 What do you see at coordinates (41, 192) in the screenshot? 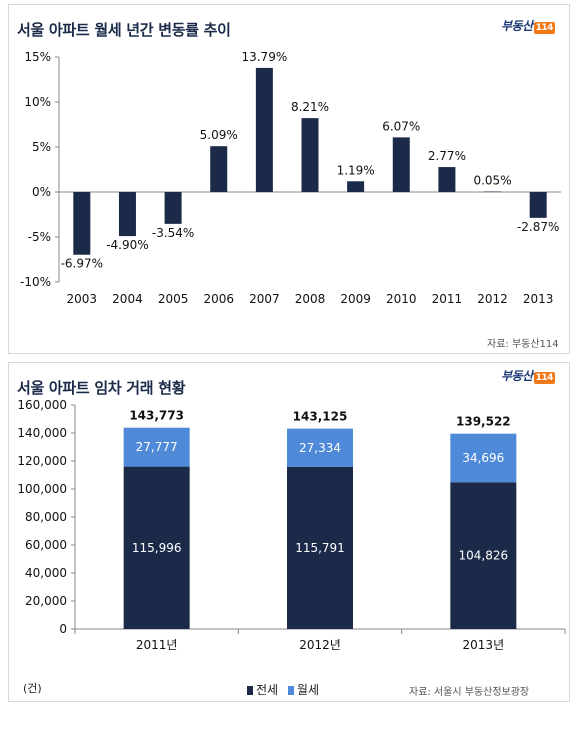
I see `y-tick-label: 0%` at bounding box center [41, 192].